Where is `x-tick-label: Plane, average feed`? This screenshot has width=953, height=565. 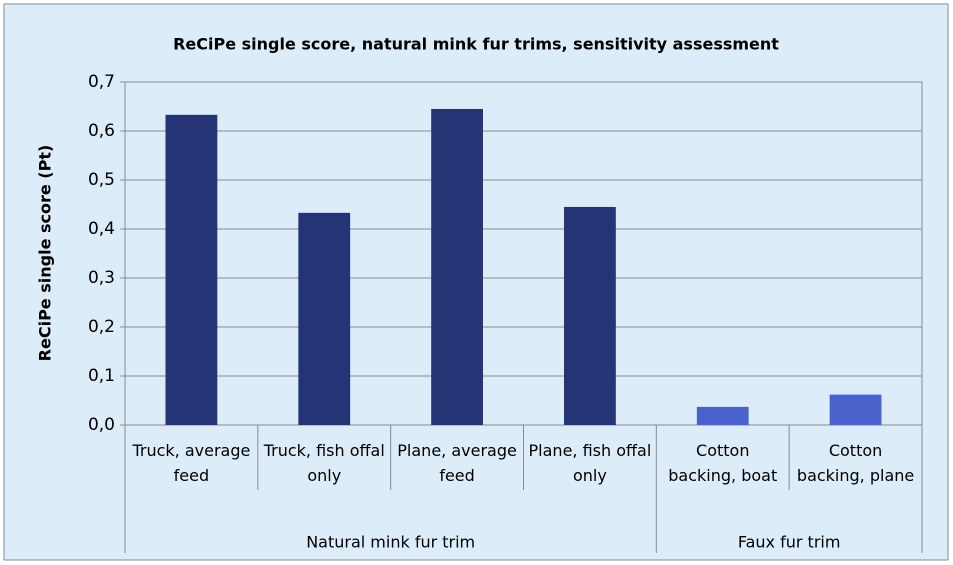 x-tick-label: Plane, average feed is located at coordinates (457, 463).